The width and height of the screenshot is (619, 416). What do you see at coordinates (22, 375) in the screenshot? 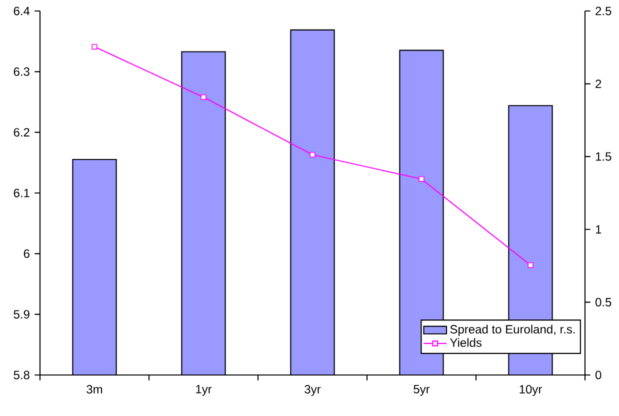
I see `y-tick-label: 5.8` at bounding box center [22, 375].